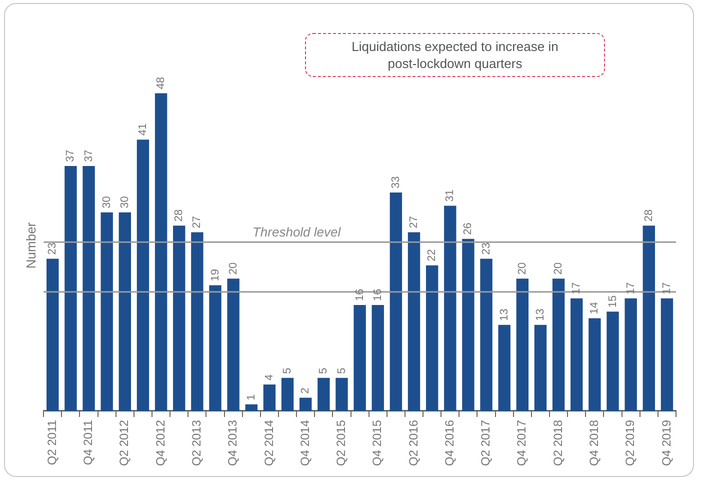  What do you see at coordinates (630, 443) in the screenshot?
I see `x-tick-label: Q2 2019` at bounding box center [630, 443].